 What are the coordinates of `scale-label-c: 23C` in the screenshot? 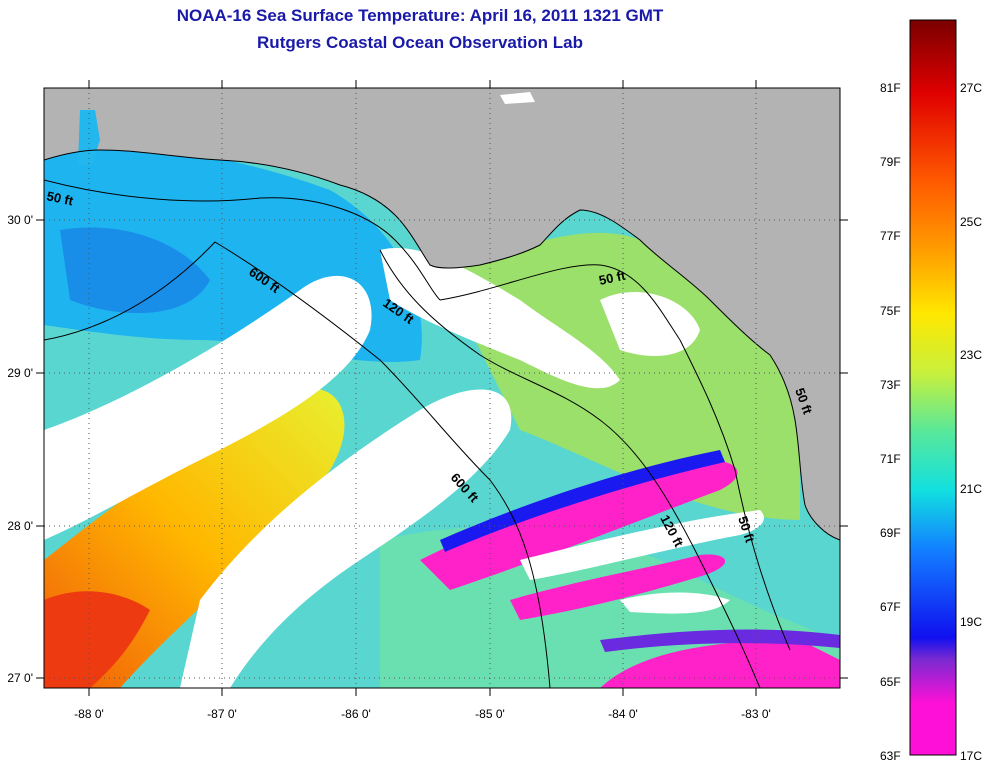 It's located at (971, 355).